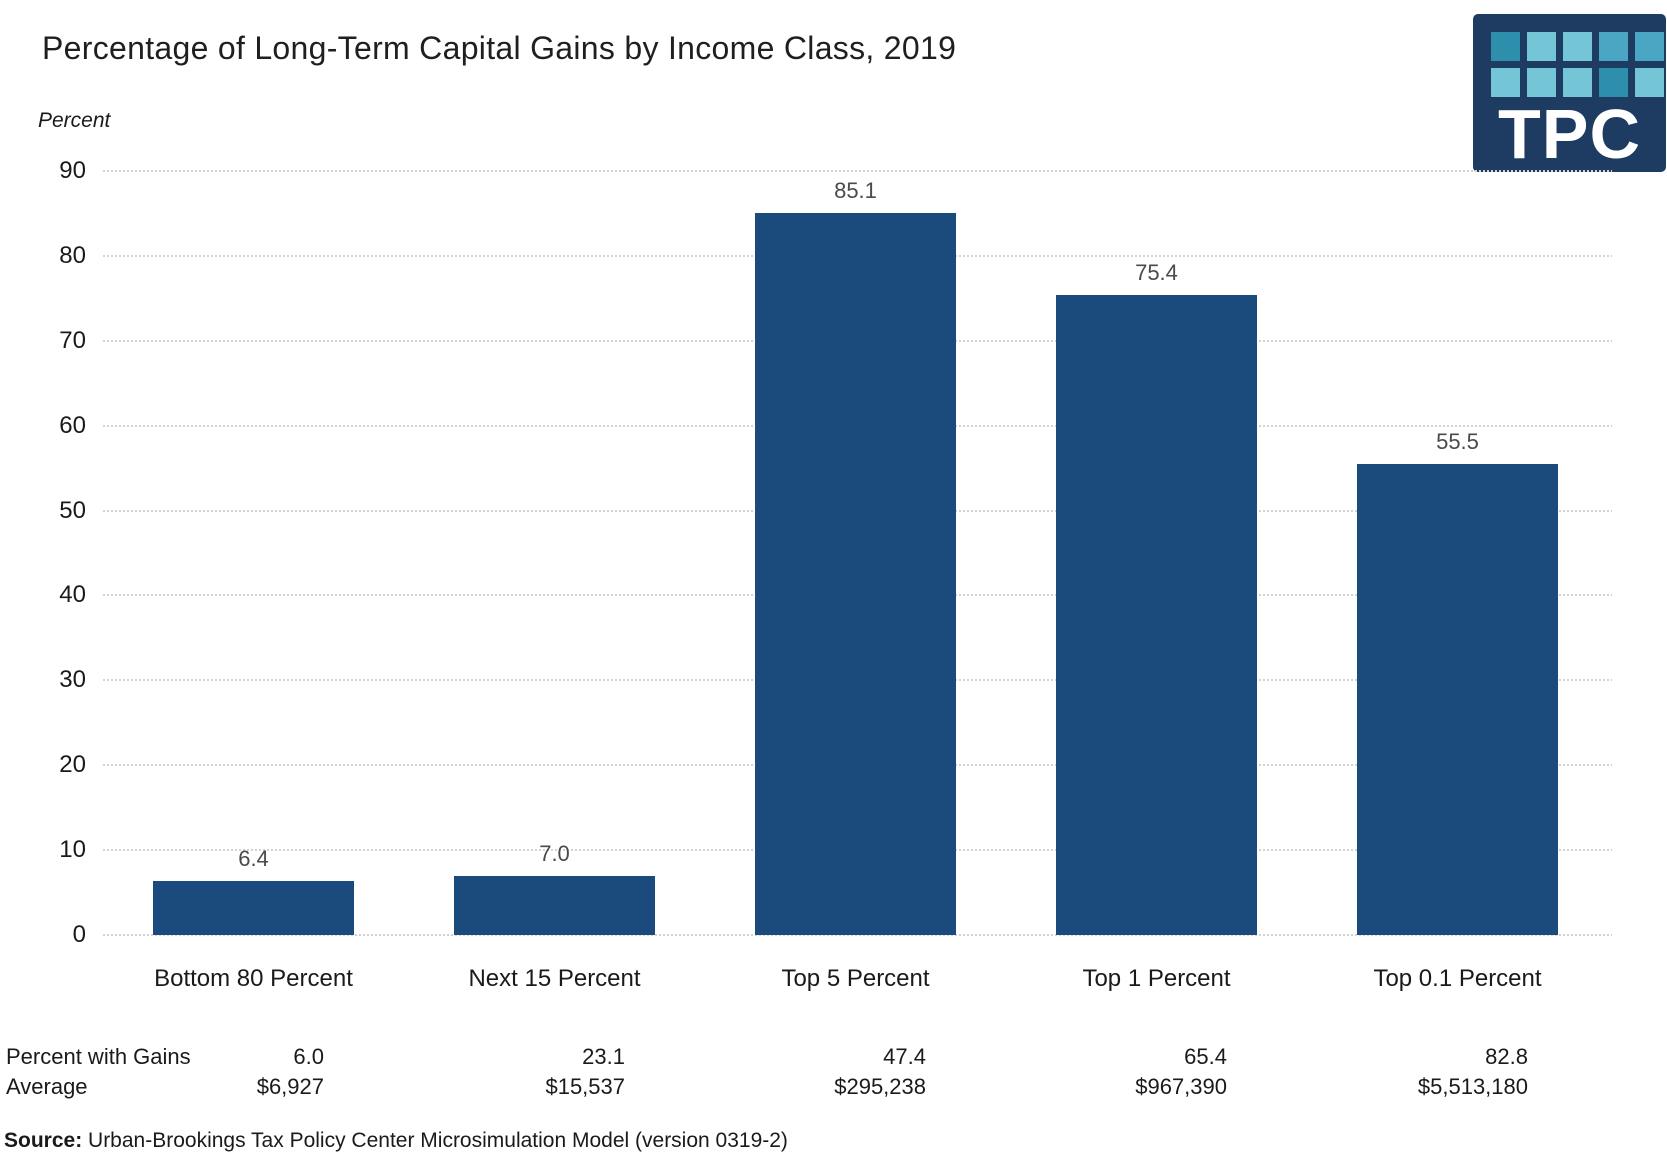  What do you see at coordinates (72, 680) in the screenshot?
I see `y-axis-tick-label: 30` at bounding box center [72, 680].